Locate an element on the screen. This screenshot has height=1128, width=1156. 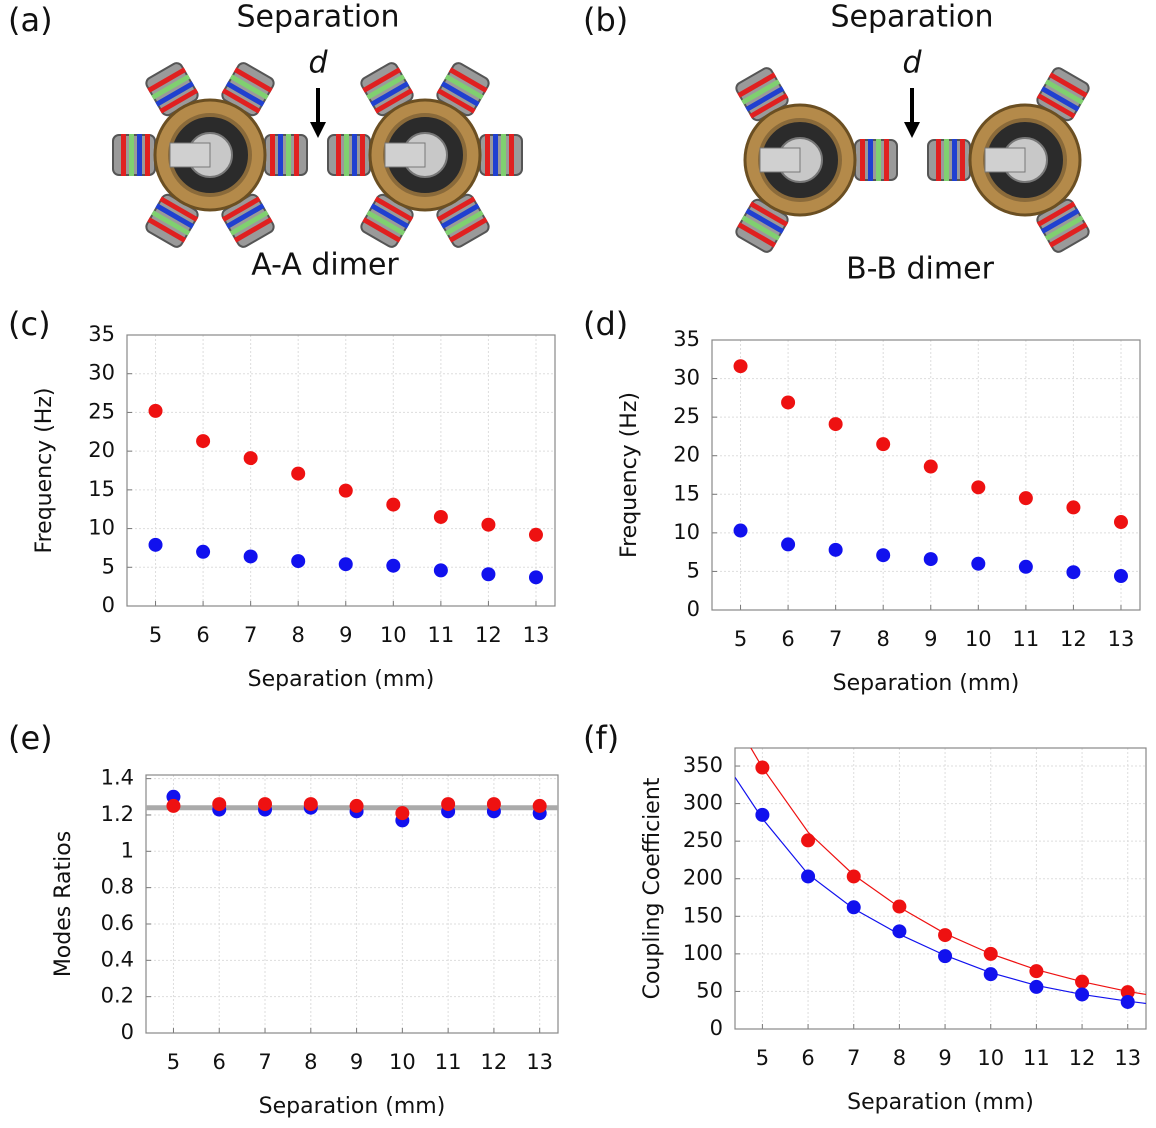
photo-a: (a) Separation d A-A dimer is located at coordinates (265, 141).